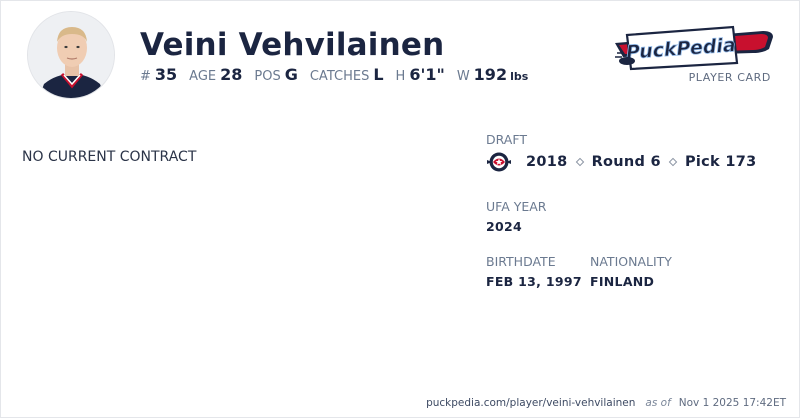  I want to click on timestamp: Nov 1 2025 17:42ET, so click(732, 403).